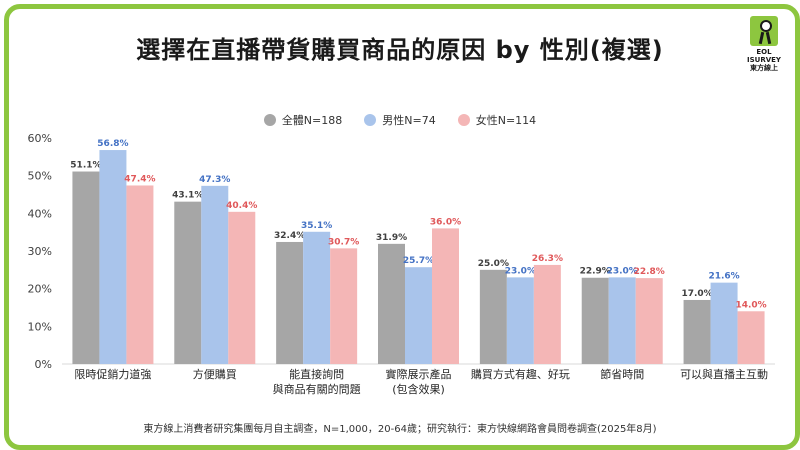 The height and width of the screenshot is (450, 800). What do you see at coordinates (317, 389) in the screenshot?
I see `x-tick-label: 與商品有關的問題` at bounding box center [317, 389].